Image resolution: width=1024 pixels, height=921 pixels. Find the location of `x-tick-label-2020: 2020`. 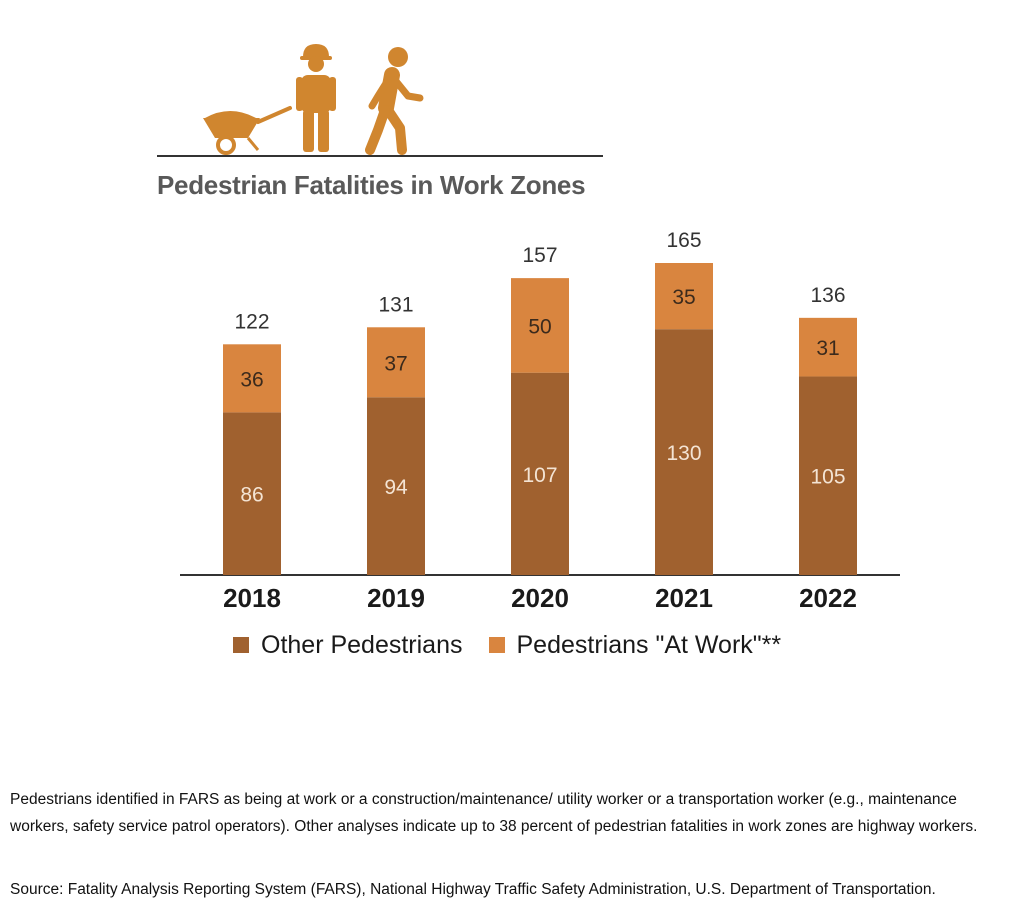

x-tick-label-2020: 2020 is located at coordinates (540, 598).